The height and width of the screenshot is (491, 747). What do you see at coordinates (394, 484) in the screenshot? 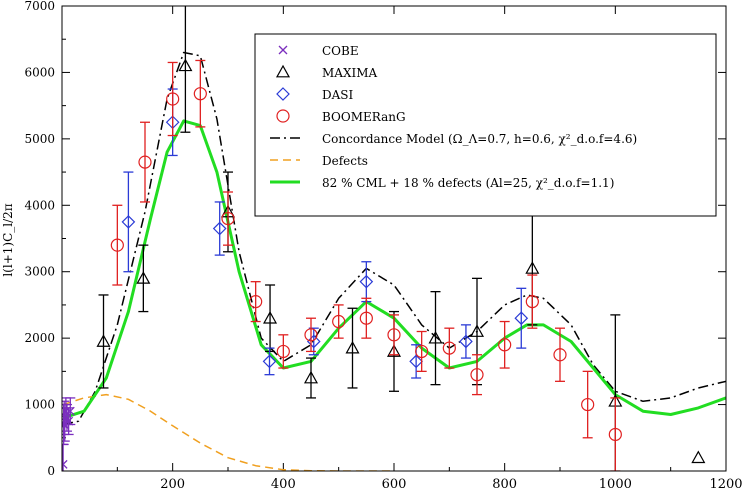
I see `x-tick-label: 600` at bounding box center [394, 484].